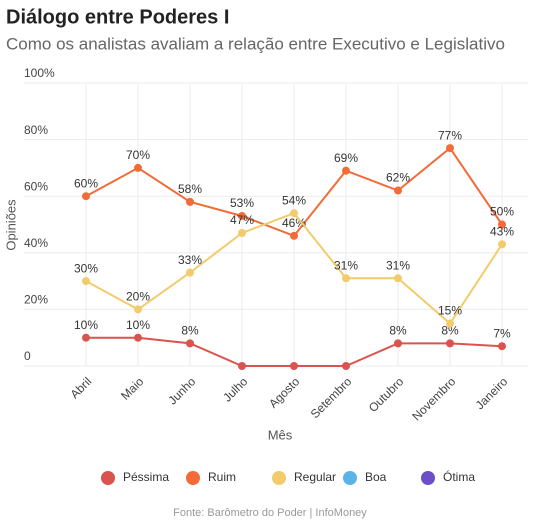  Describe the element at coordinates (459, 476) in the screenshot. I see `legend-label: Ótima` at that location.